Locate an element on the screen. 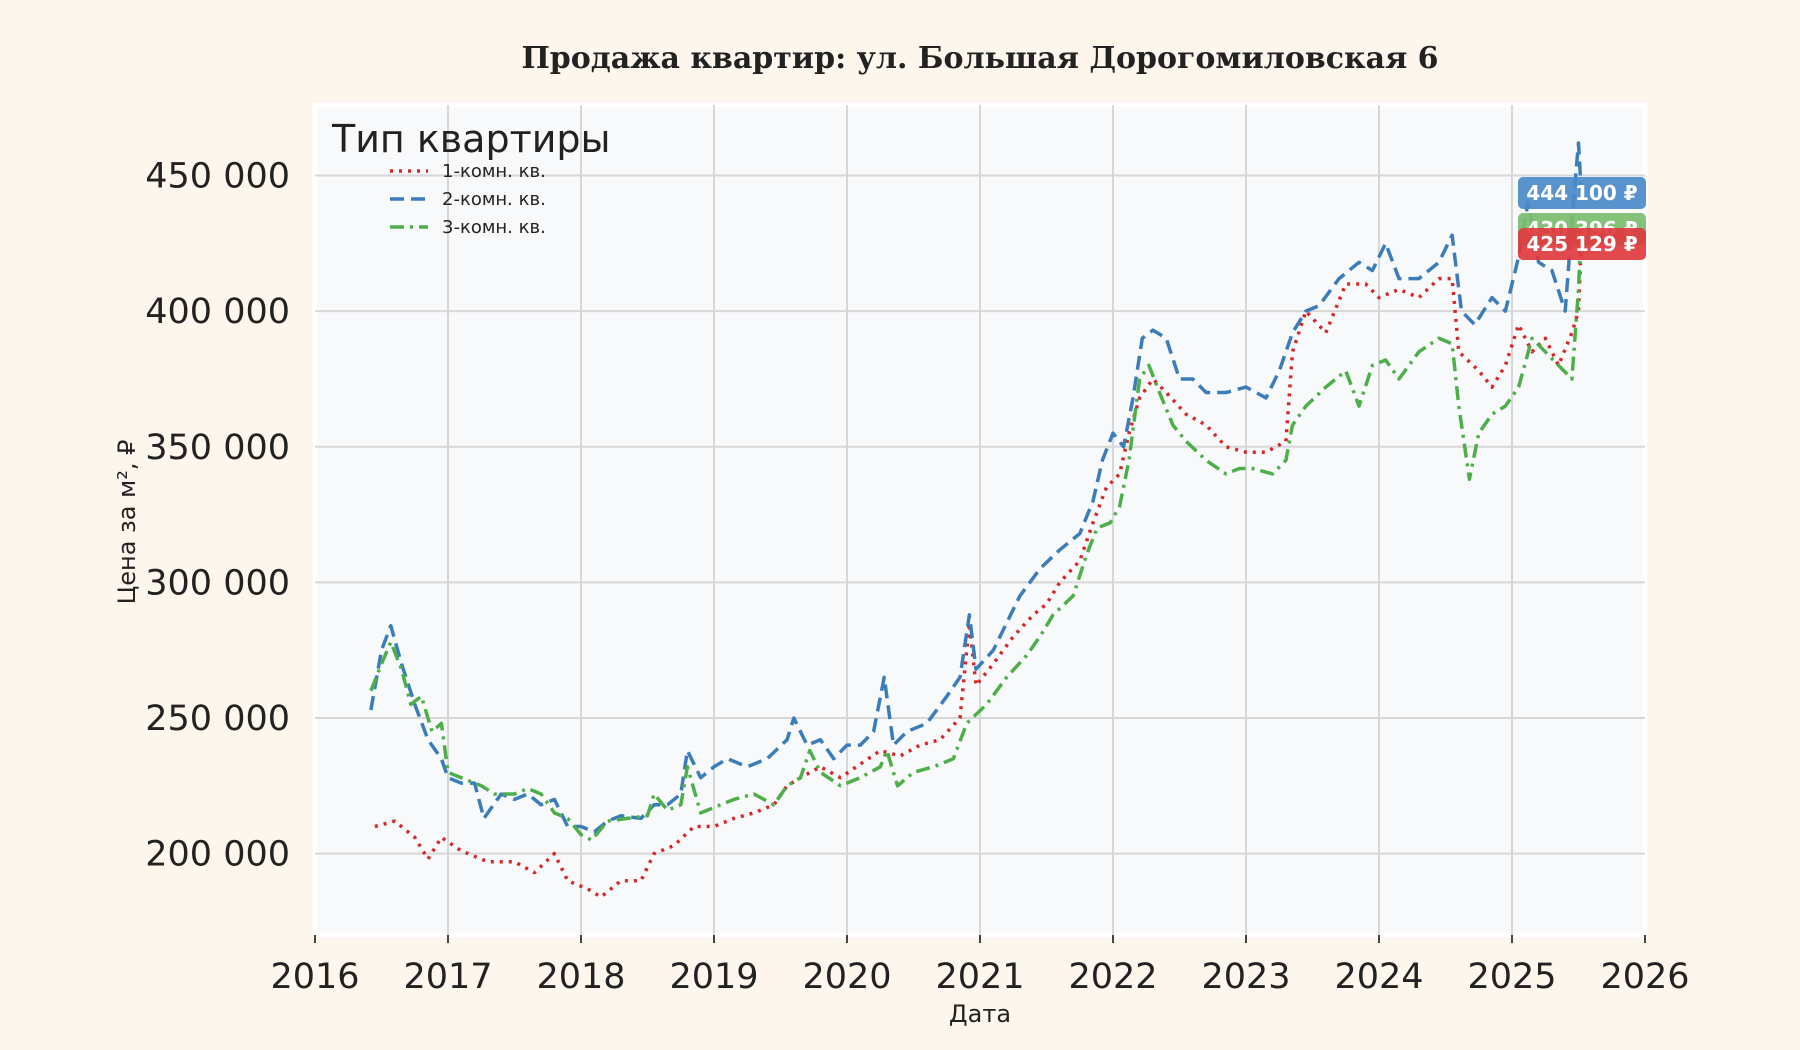 Image resolution: width=1800 pixels, height=1050 pixels. end-labels: 444 100 ₽430 396 ₽425 129 ₽ is located at coordinates (1582, 218).